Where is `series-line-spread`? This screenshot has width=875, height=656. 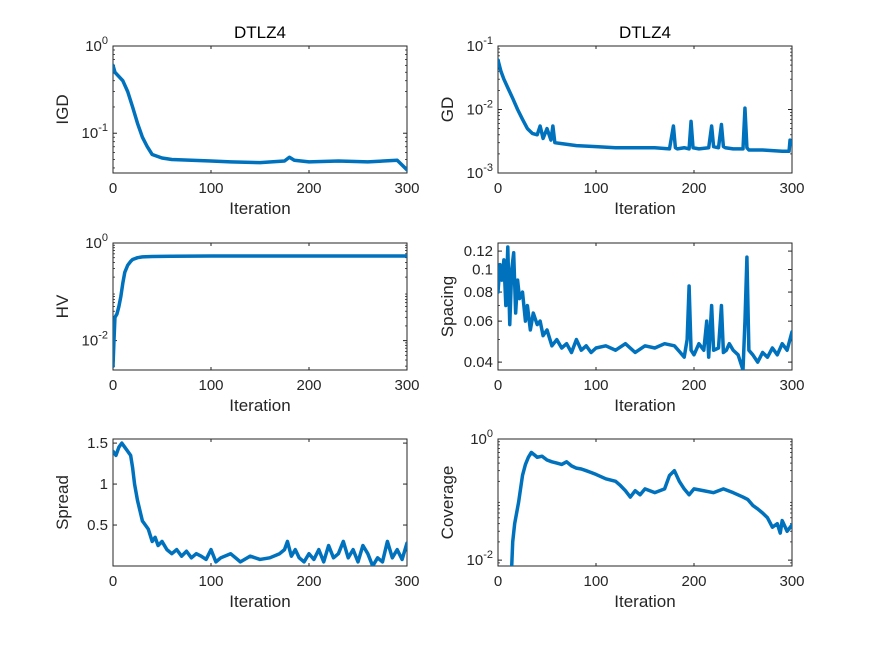 series-line-spread is located at coordinates (260, 503).